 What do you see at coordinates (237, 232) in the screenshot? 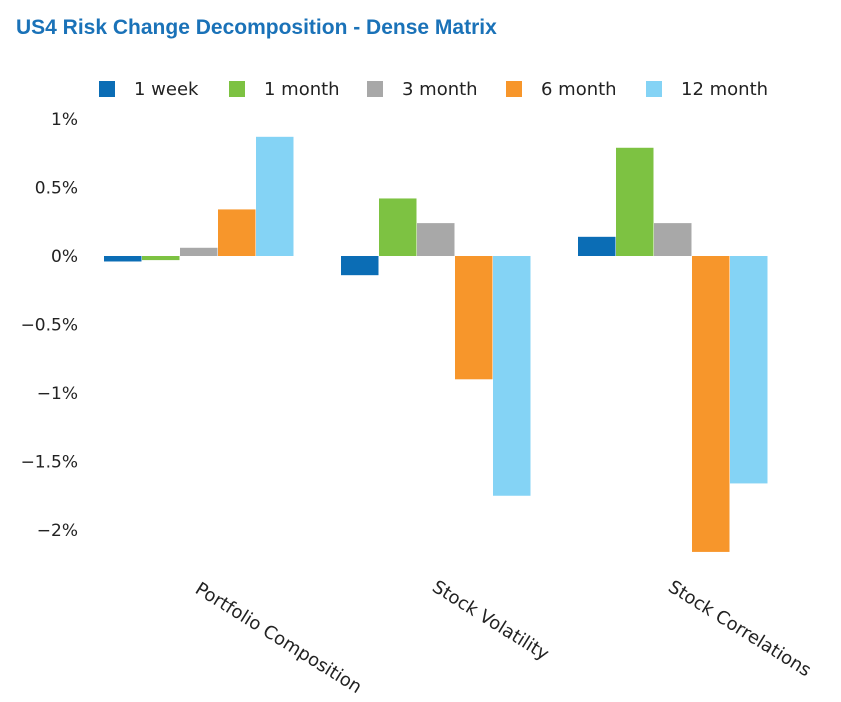
I see `bar-6-month-portfolio-composition` at bounding box center [237, 232].